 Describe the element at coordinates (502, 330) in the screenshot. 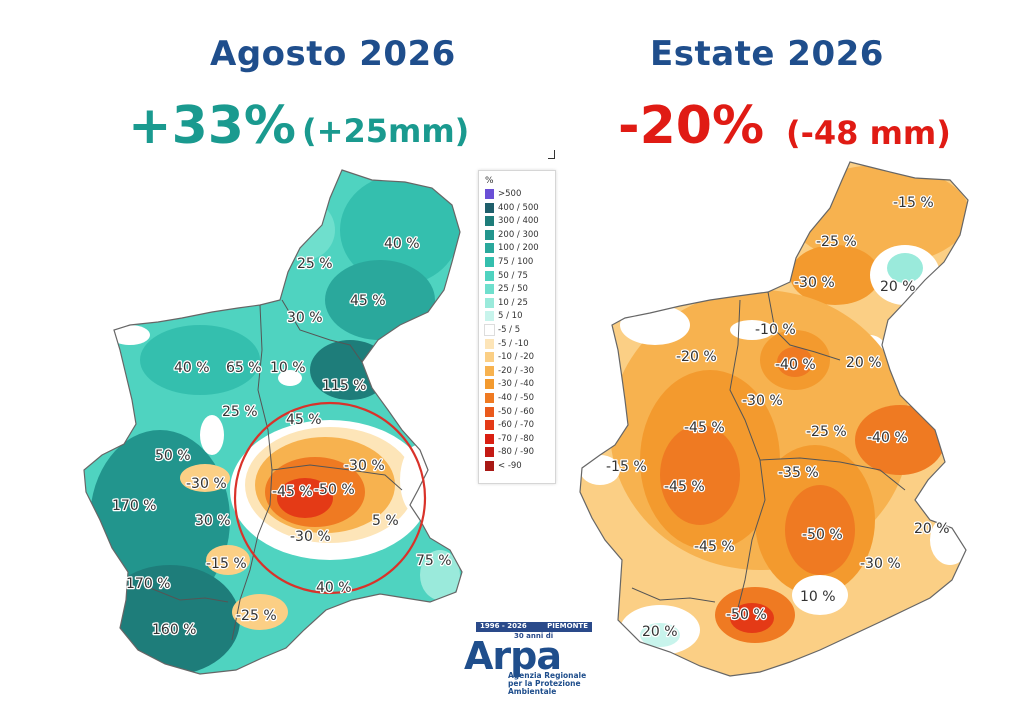

I see `legend-item: -5 / 5` at that location.